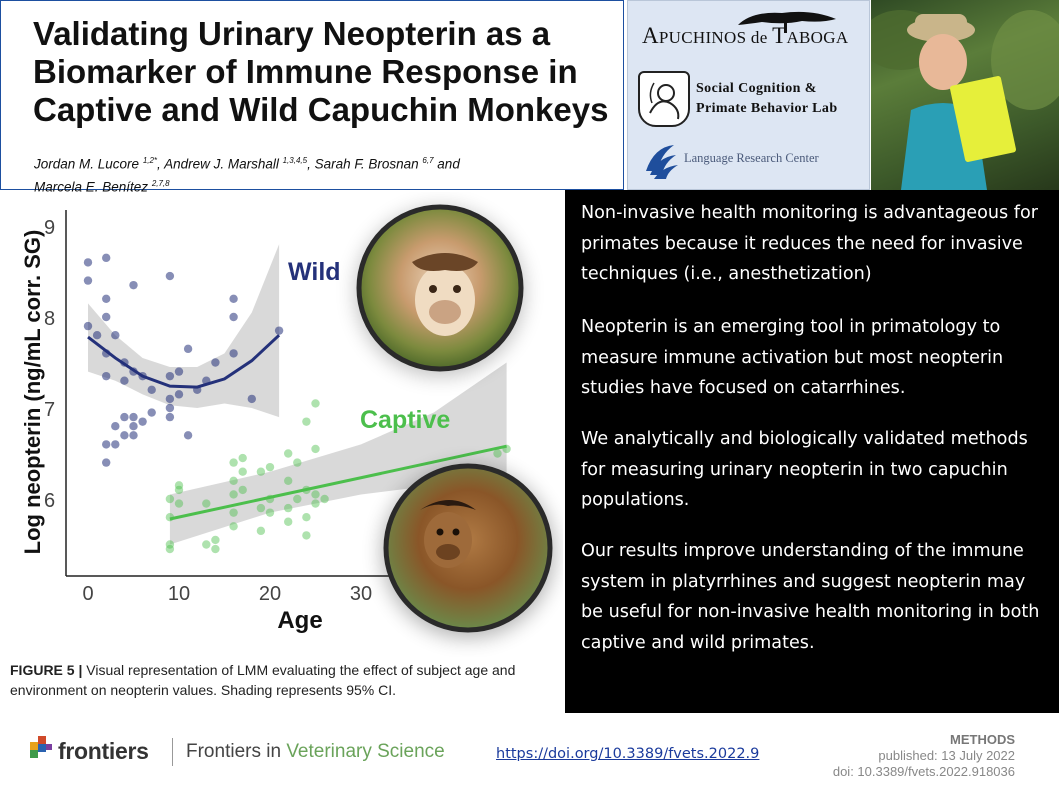 The image size is (1059, 800). I want to click on y-tick-label: 8, so click(49, 319).